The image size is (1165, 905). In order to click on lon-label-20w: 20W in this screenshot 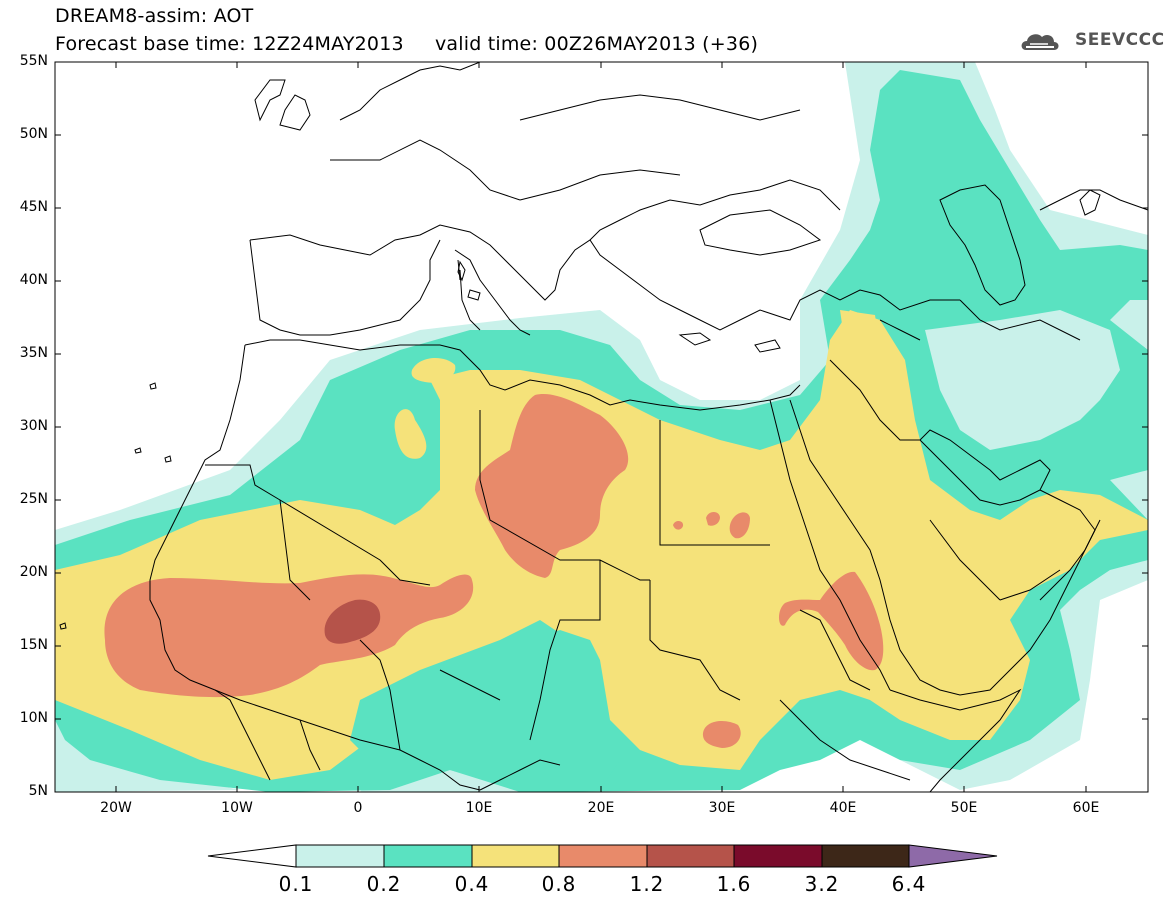, I will do `click(116, 808)`.